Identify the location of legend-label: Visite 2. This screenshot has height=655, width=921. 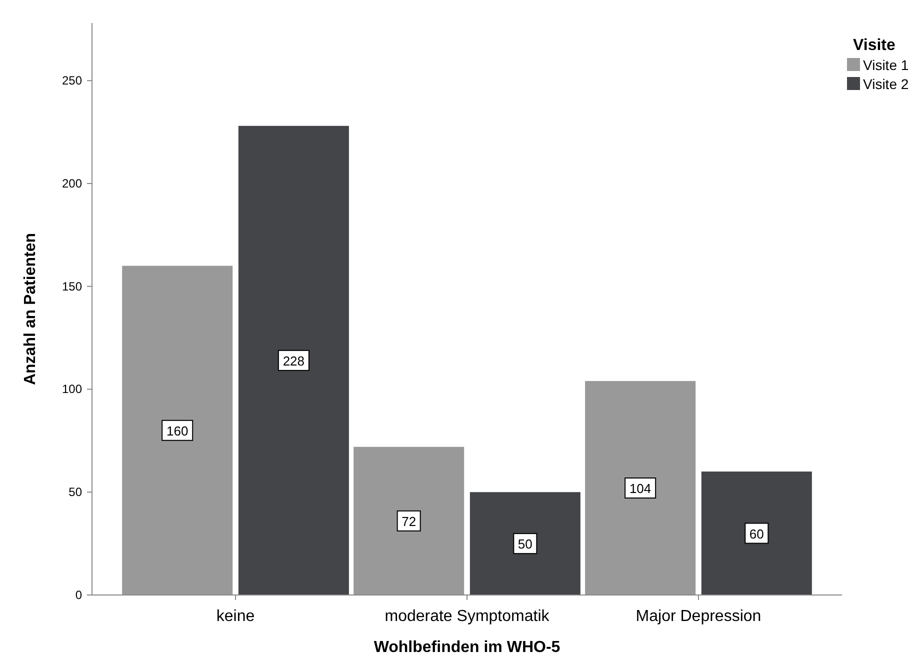
(886, 84).